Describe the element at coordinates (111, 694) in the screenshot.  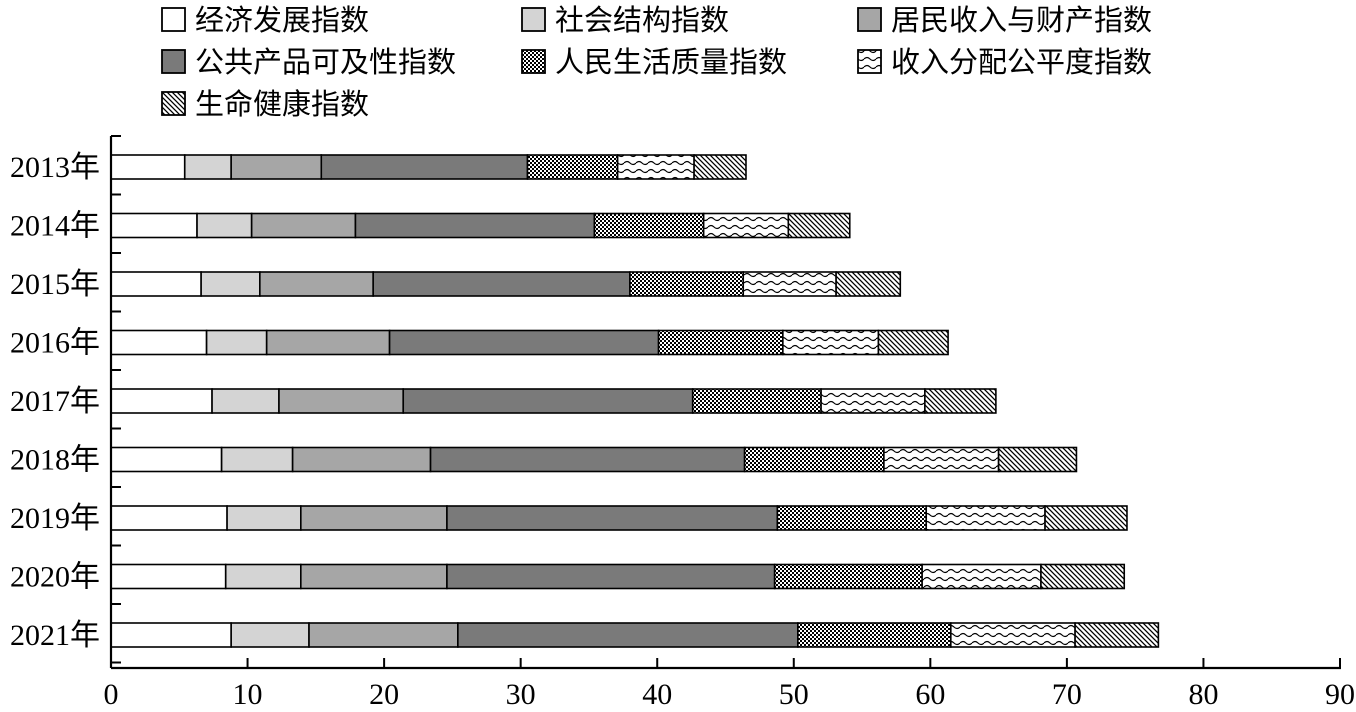
I see `x-tick-label: 0` at that location.